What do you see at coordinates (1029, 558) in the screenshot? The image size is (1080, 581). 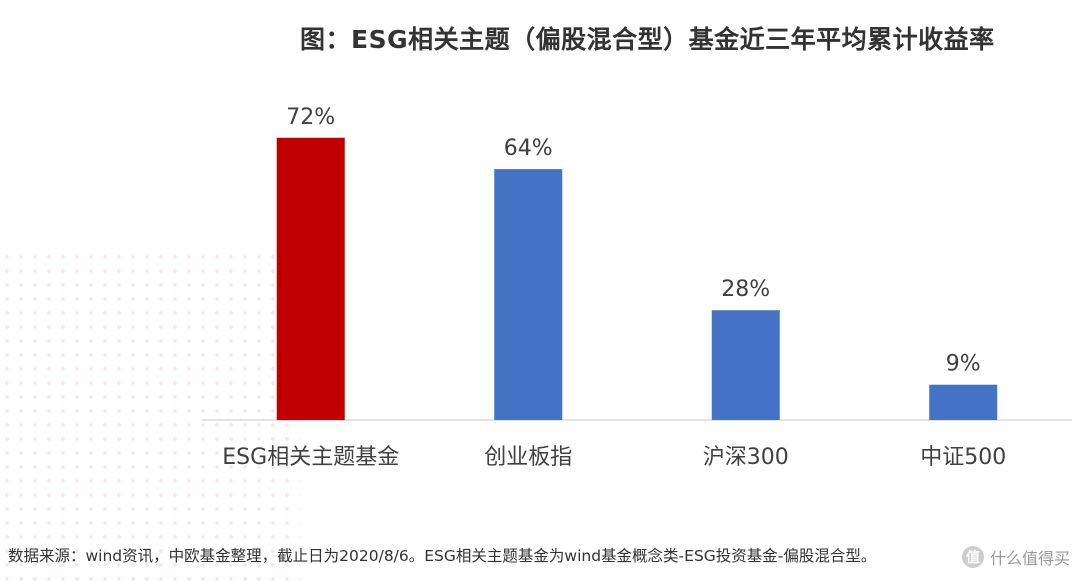 I see `watermark-text: 什么值得买` at bounding box center [1029, 558].